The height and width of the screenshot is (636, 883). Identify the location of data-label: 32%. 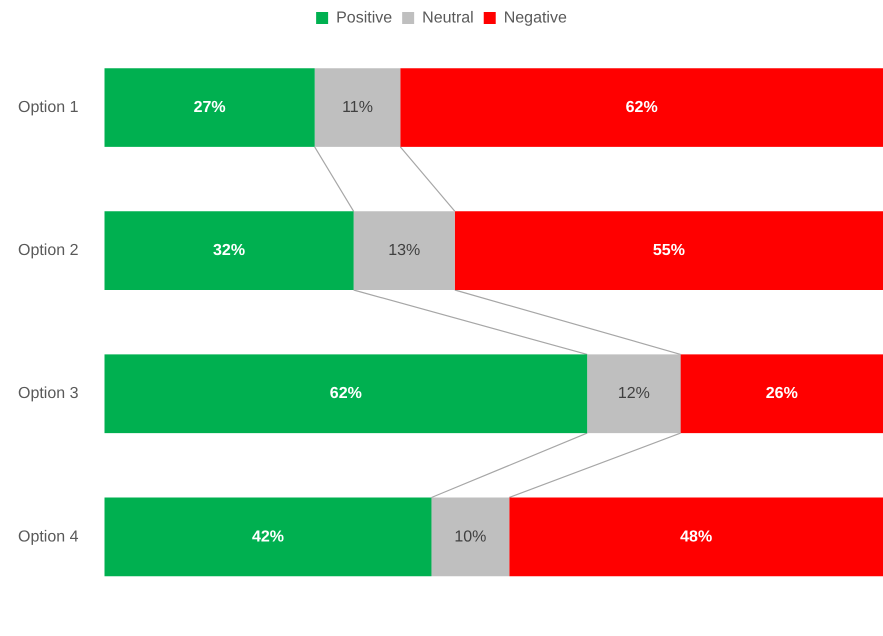
(229, 251).